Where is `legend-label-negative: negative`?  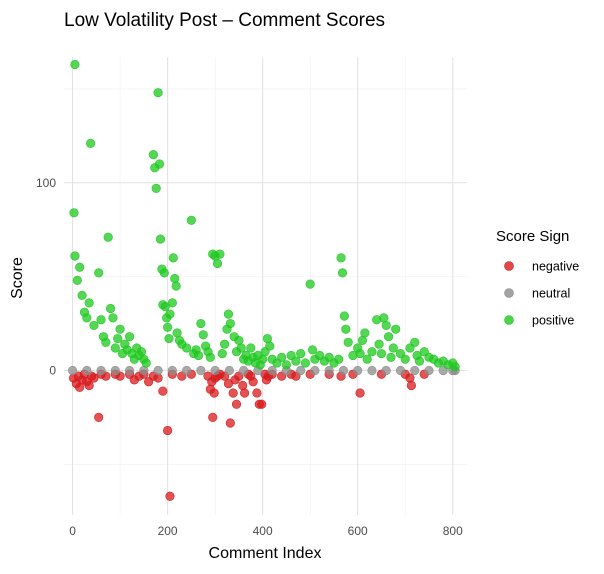
legend-label-negative: negative is located at coordinates (555, 267).